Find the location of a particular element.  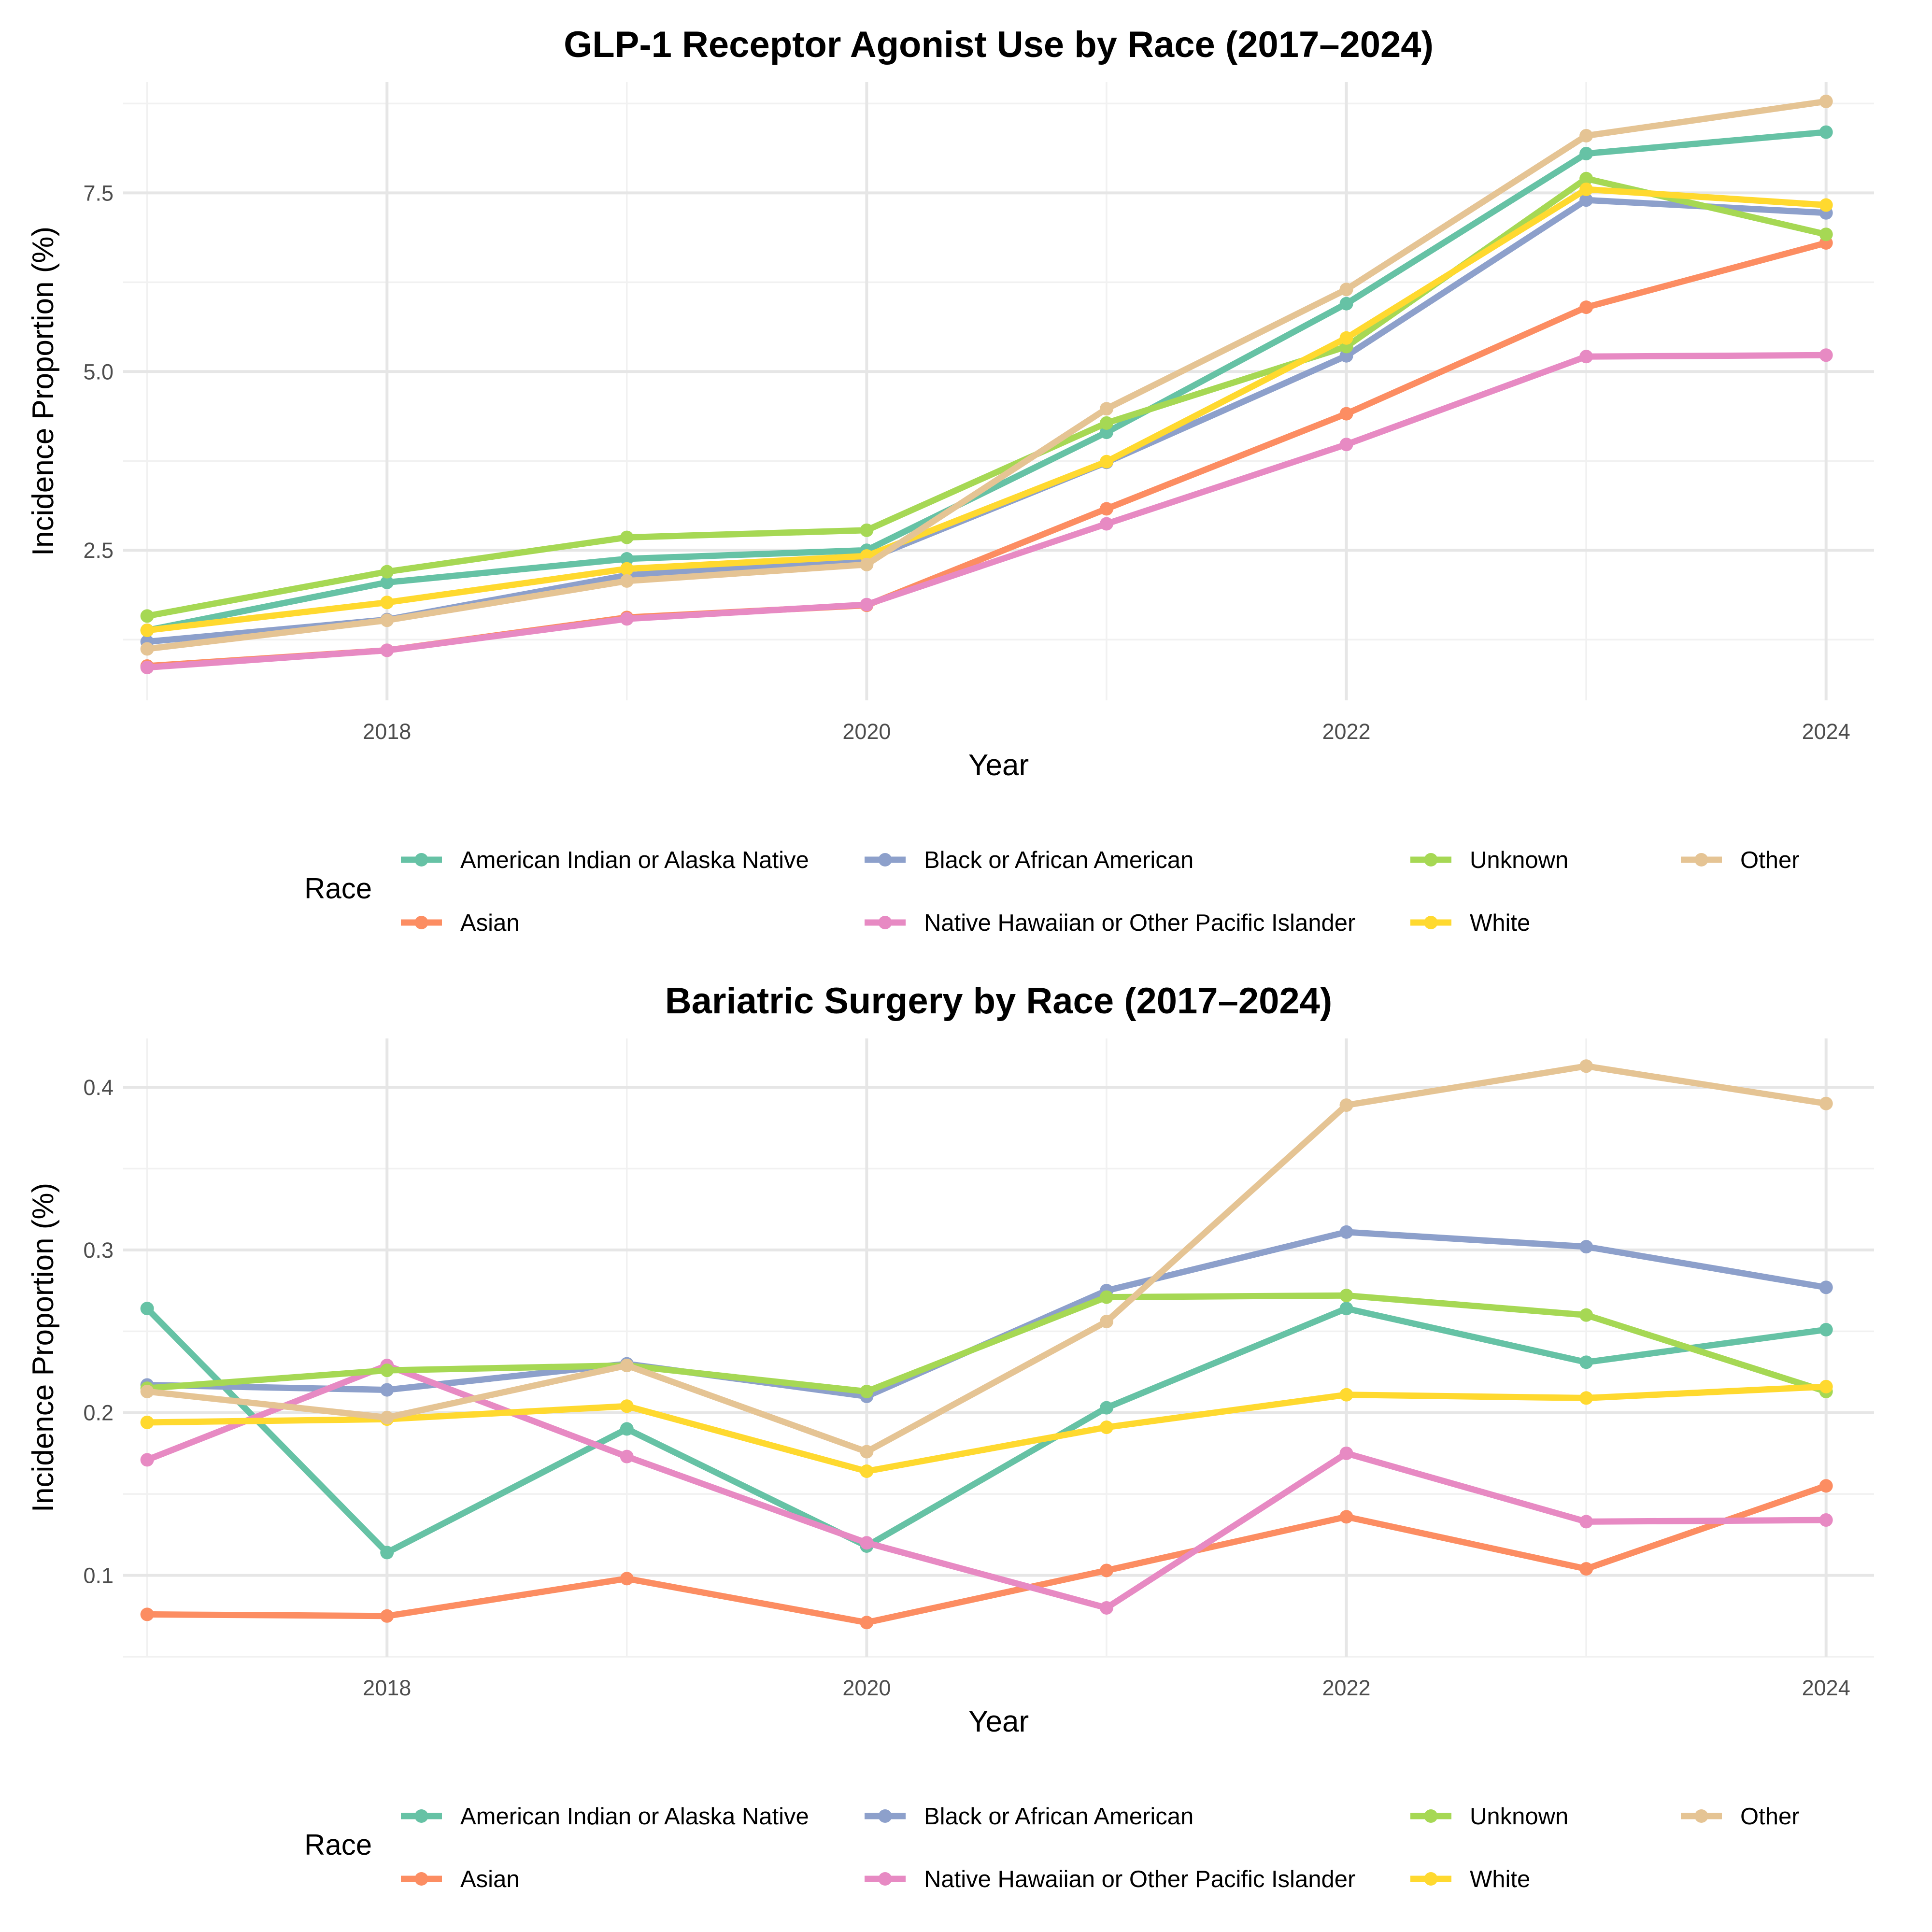

x-tick-label: 2018 is located at coordinates (387, 1688).